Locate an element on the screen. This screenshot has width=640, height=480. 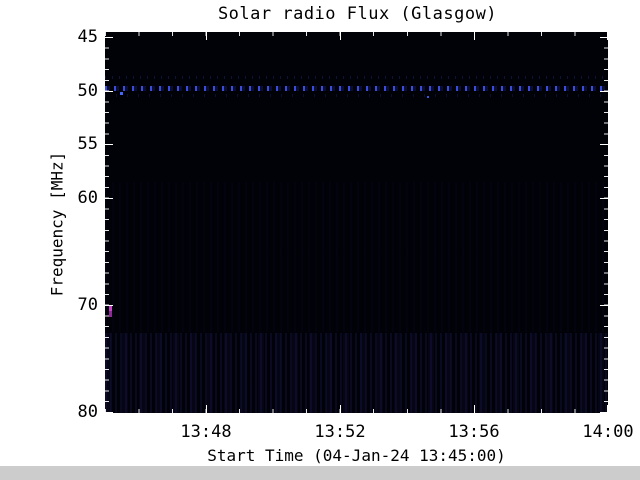
tick-marks-minor-left is located at coordinates (107, 222).